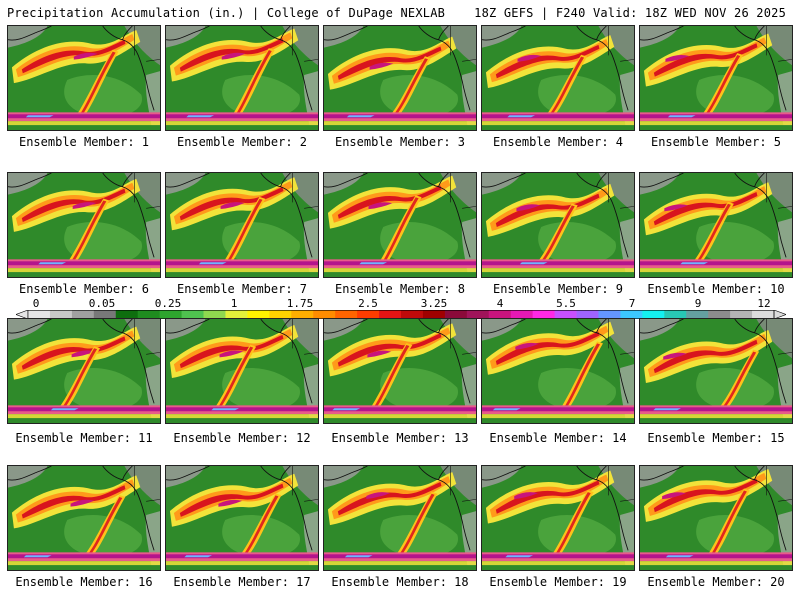  Describe the element at coordinates (234, 303) in the screenshot. I see `colorbar-tick-label: 1` at that location.